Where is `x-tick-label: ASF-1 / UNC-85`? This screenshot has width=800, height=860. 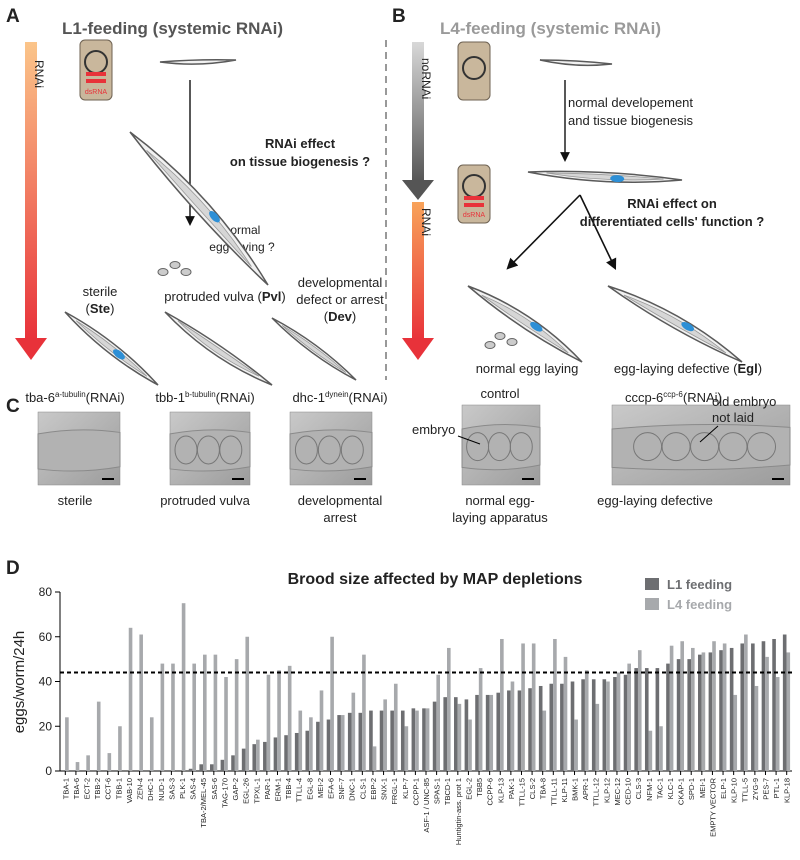
x-tick-label: ASF-1 / UNC-85 is located at coordinates (426, 805).